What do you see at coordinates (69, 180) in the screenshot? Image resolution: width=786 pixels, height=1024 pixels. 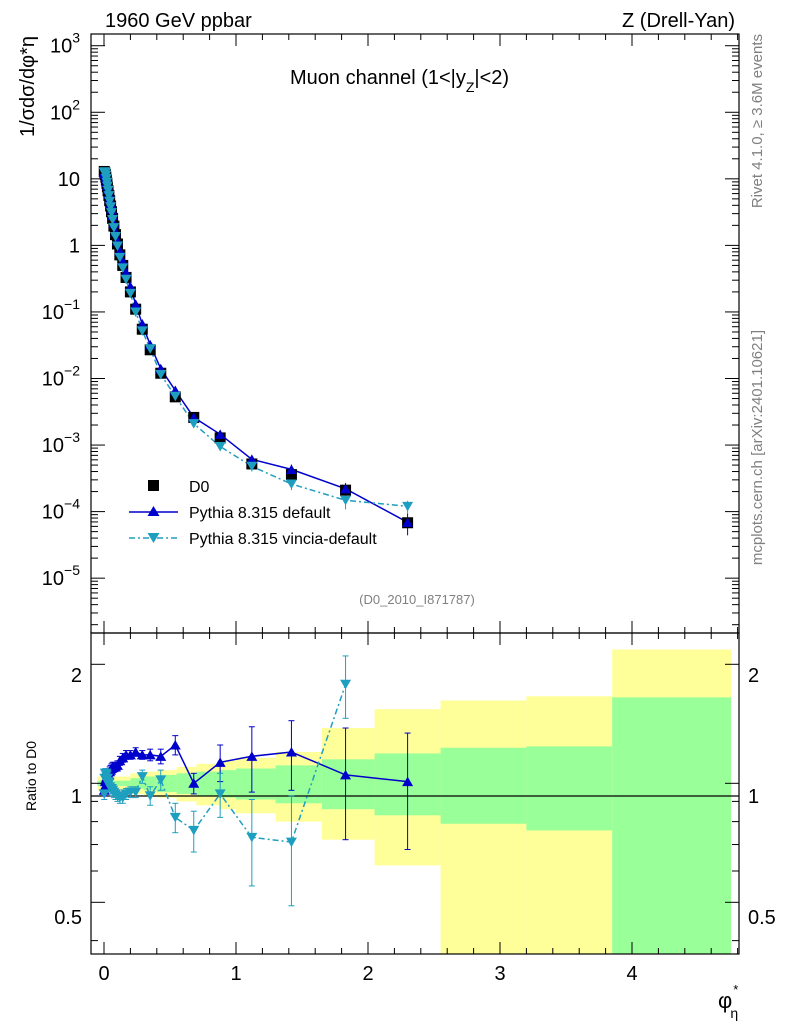 I see `y-tick-label: 10` at bounding box center [69, 180].